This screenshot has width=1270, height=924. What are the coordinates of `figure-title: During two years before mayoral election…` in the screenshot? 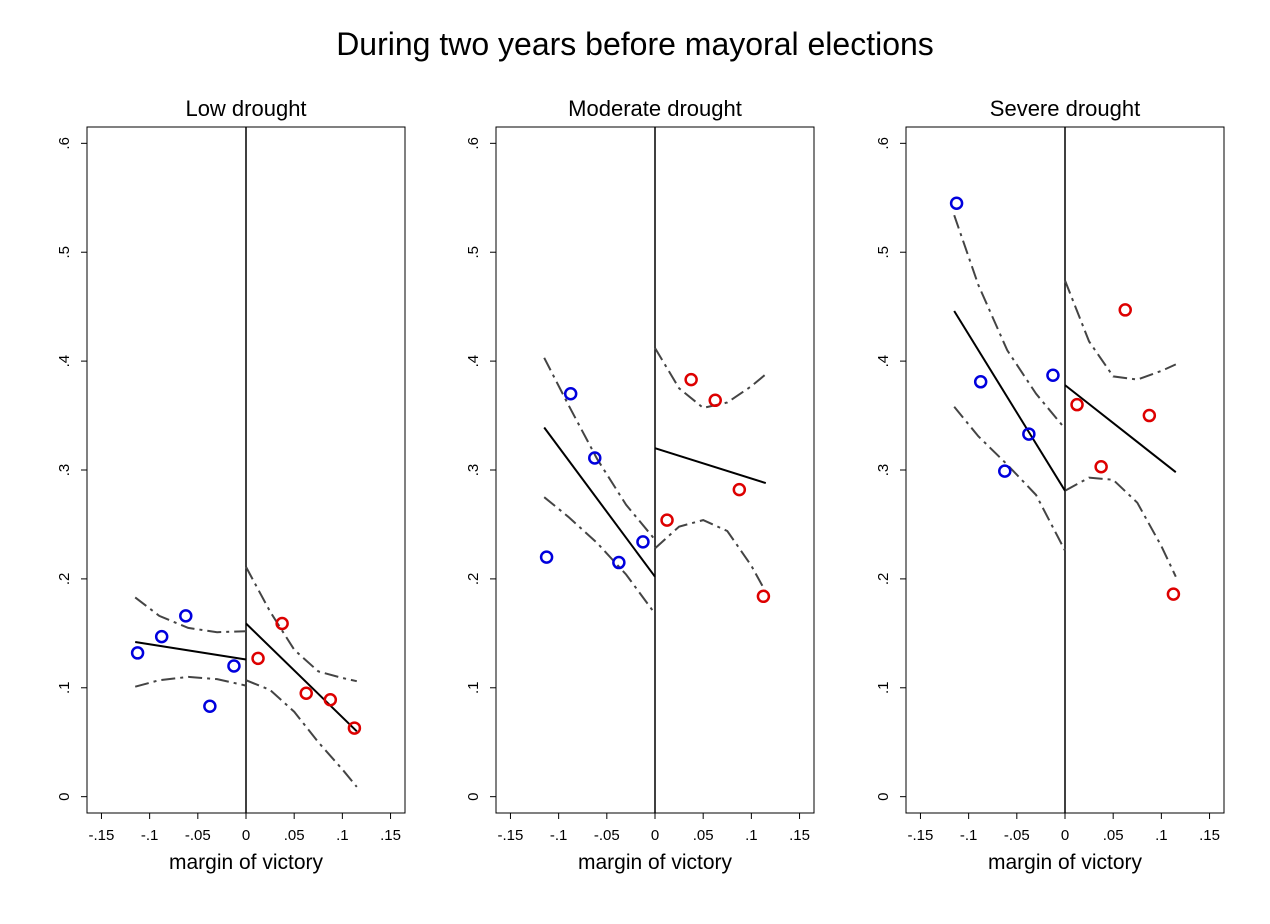 It's located at (635, 44).